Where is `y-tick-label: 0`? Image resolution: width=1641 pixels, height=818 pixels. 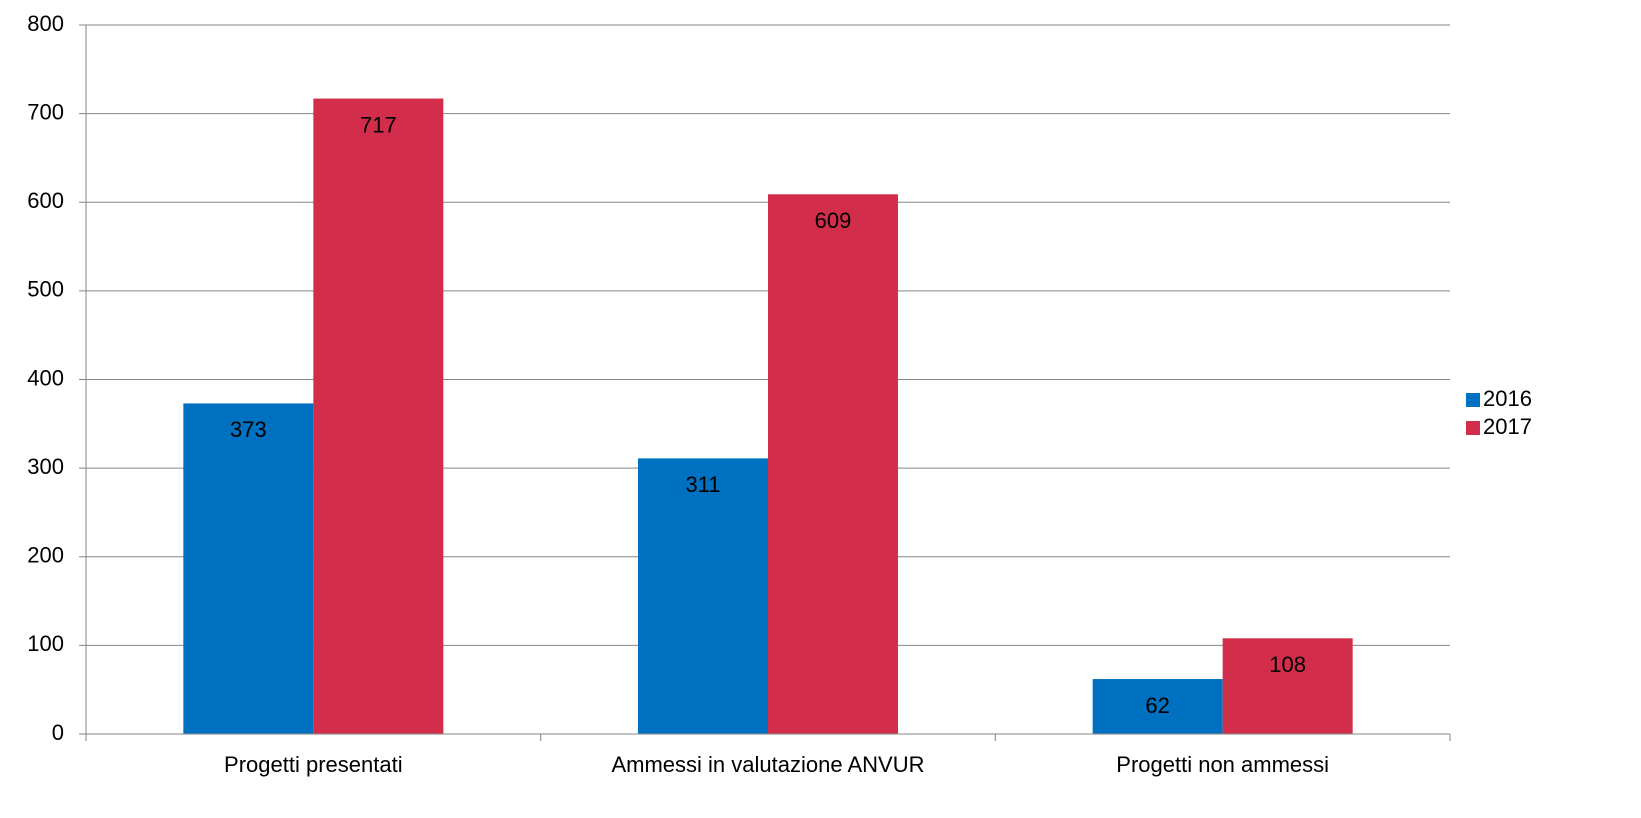 y-tick-label: 0 is located at coordinates (58, 732).